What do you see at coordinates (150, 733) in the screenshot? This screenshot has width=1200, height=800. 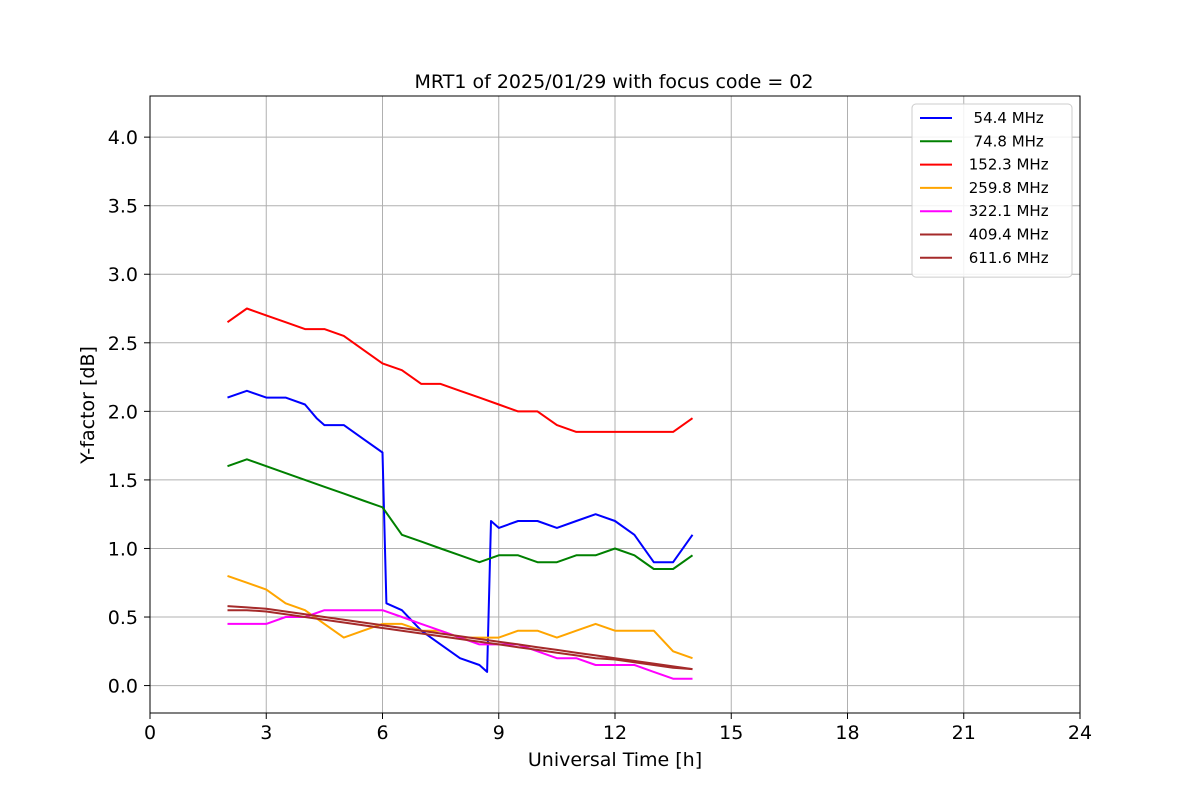 I see `x-tick-label: 0` at bounding box center [150, 733].